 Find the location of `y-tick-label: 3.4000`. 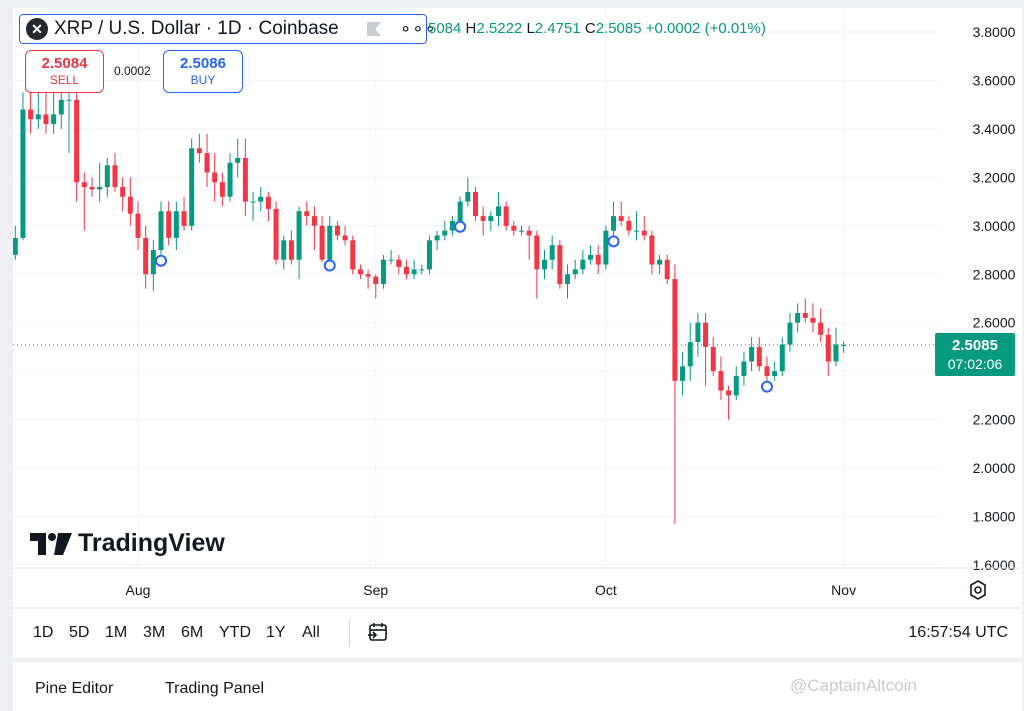

y-tick-label: 3.4000 is located at coordinates (994, 129).